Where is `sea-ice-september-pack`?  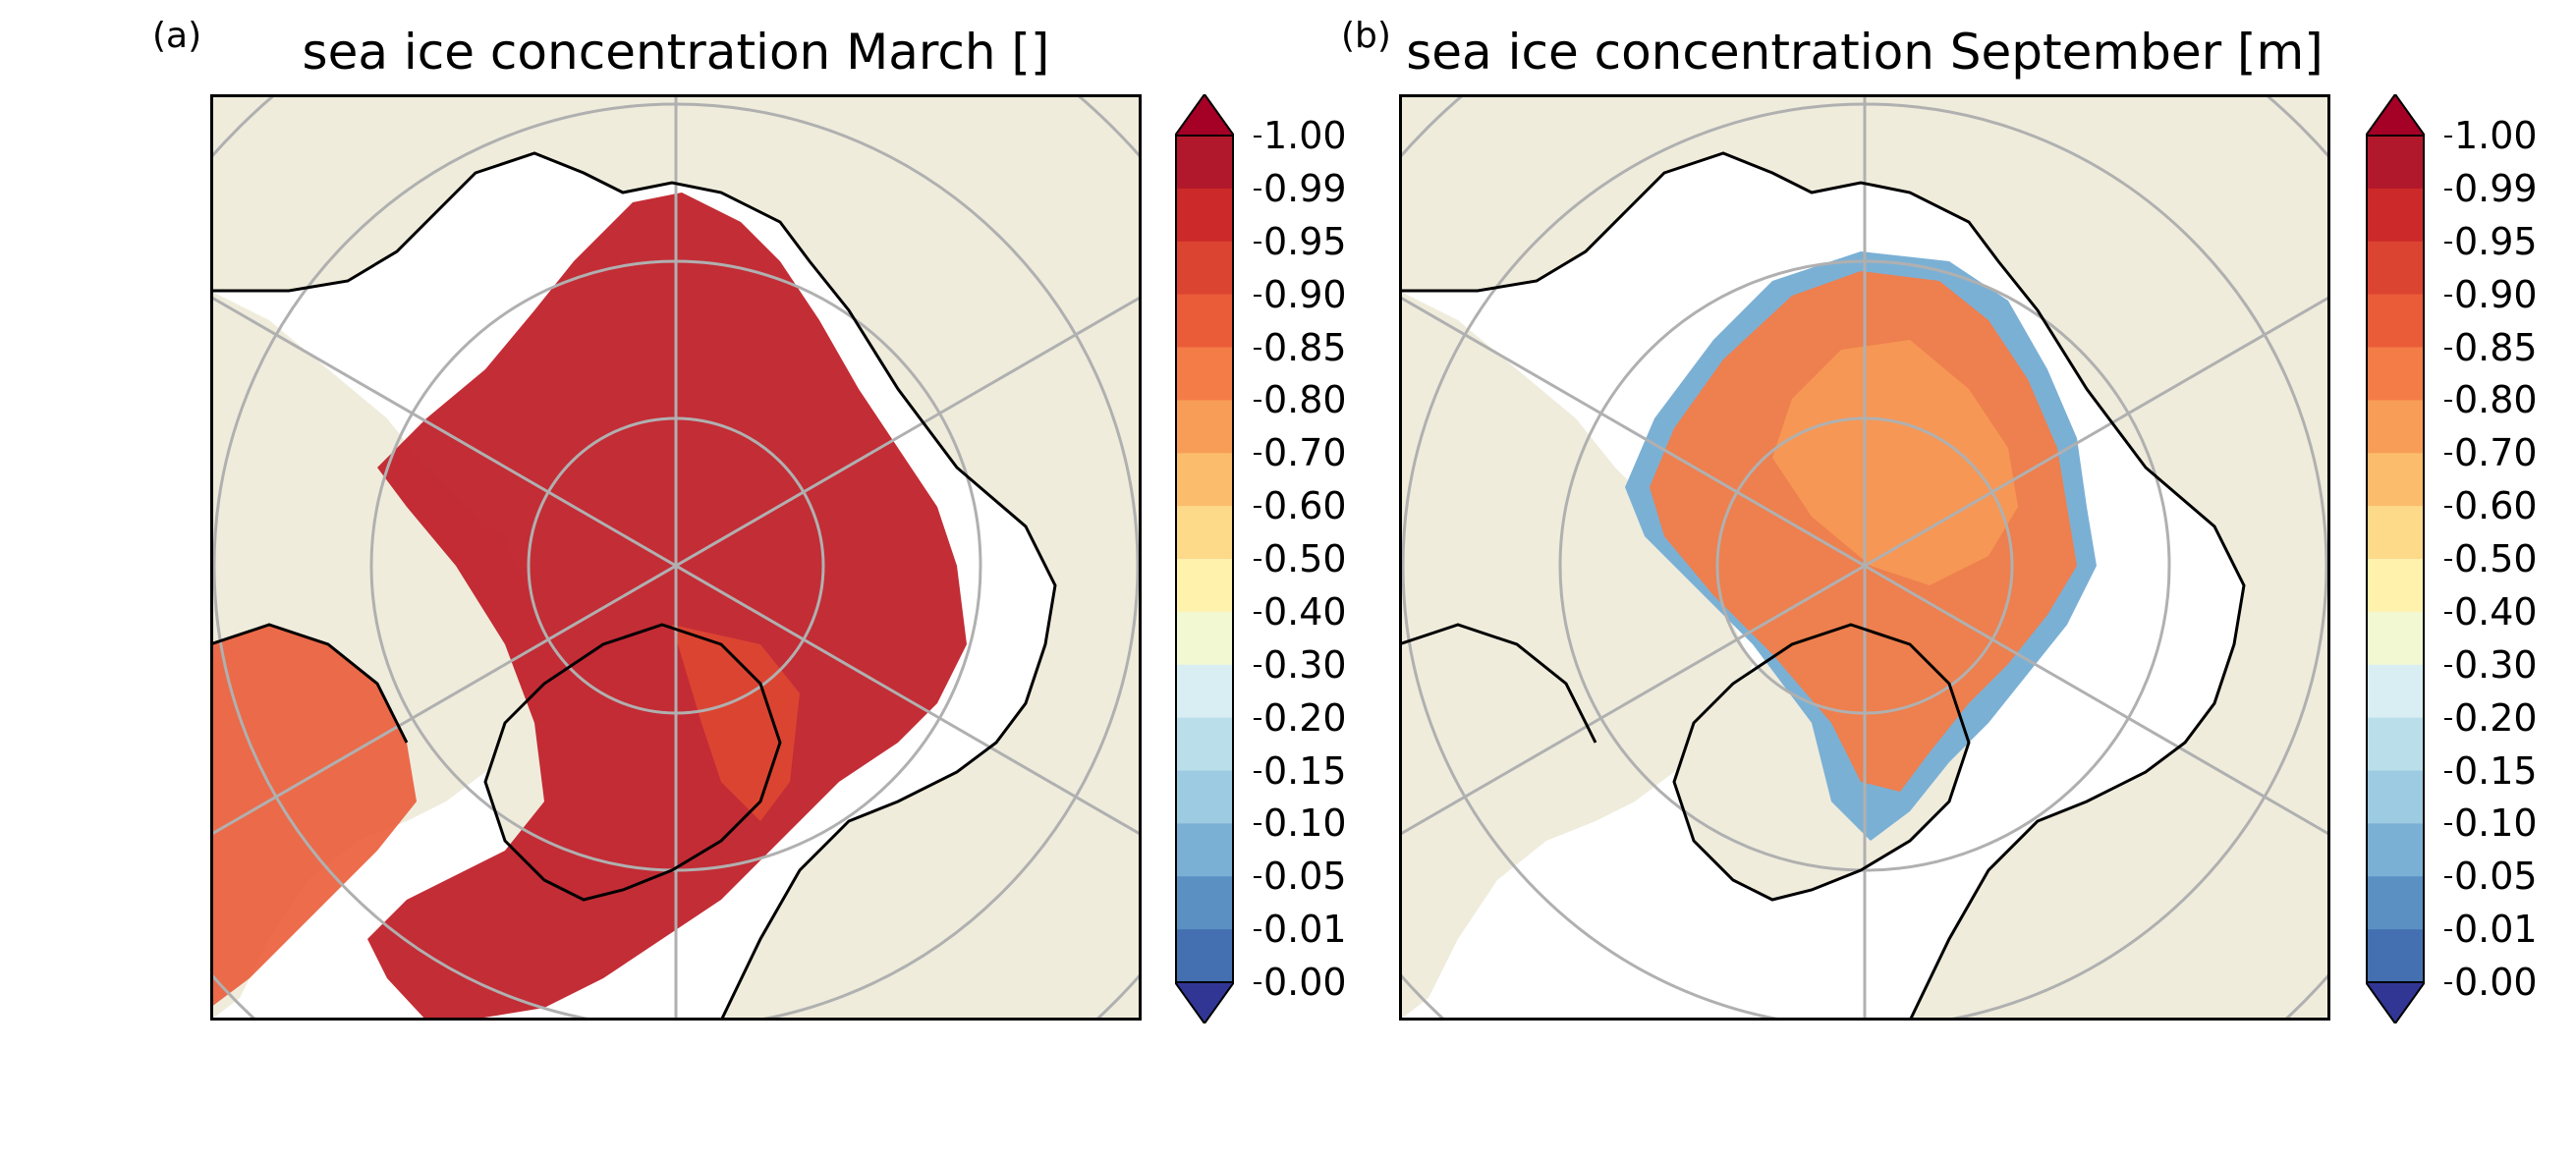
sea-ice-september-pack is located at coordinates (1895, 462).